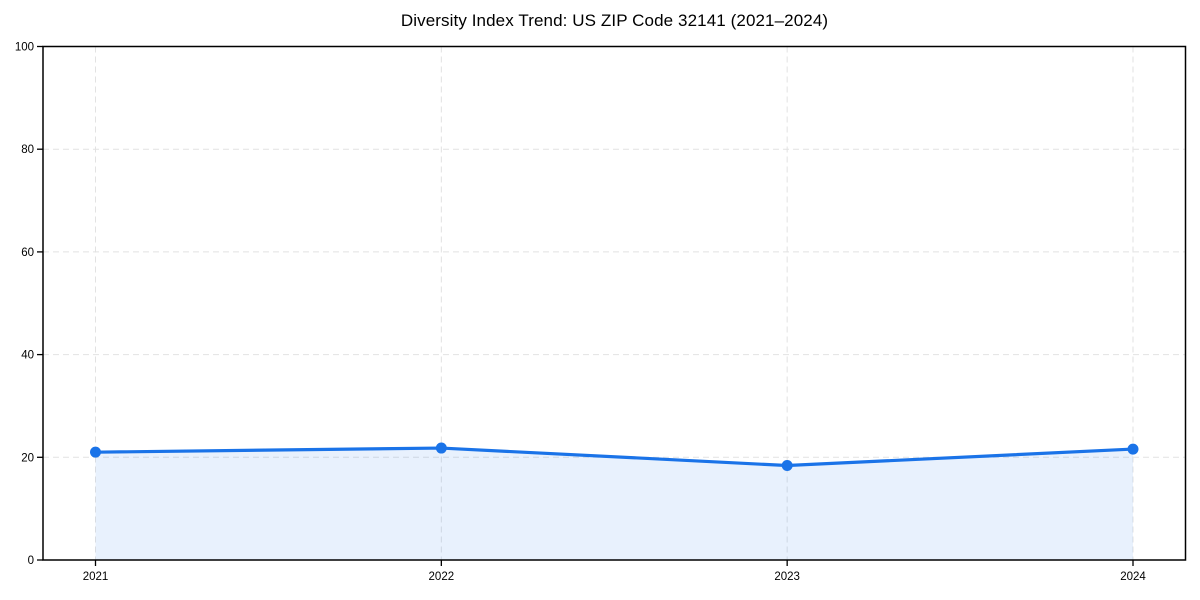  What do you see at coordinates (441, 448) in the screenshot?
I see `data-point-2022` at bounding box center [441, 448].